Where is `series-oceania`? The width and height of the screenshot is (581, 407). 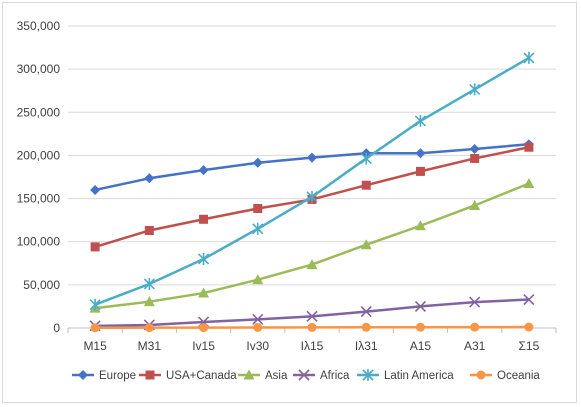
series-oceania is located at coordinates (312, 327).